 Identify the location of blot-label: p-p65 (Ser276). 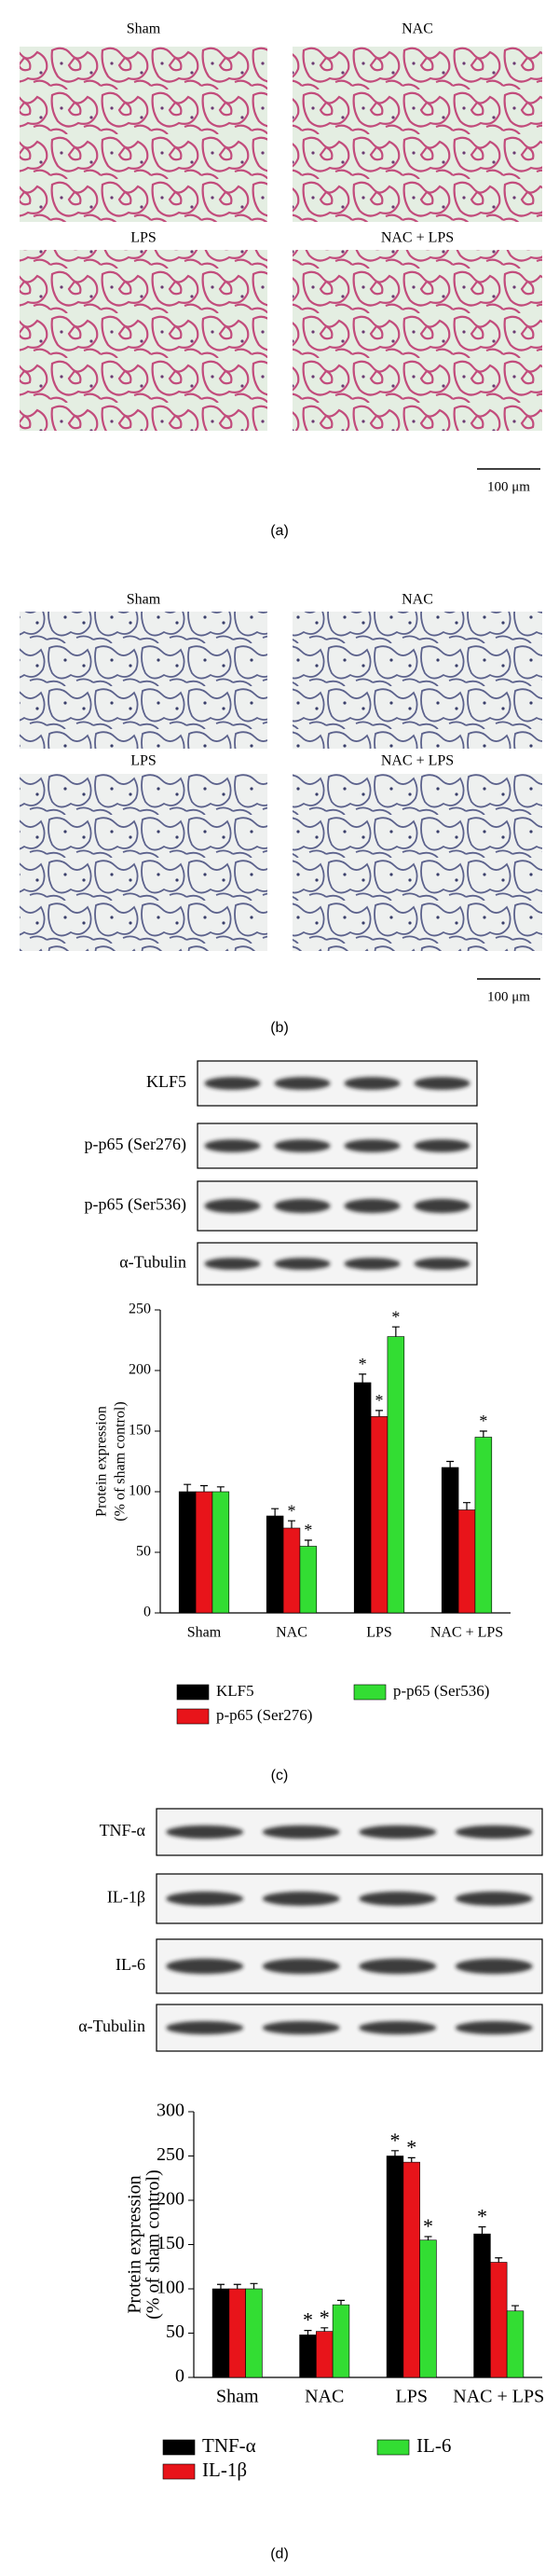
(135, 1144).